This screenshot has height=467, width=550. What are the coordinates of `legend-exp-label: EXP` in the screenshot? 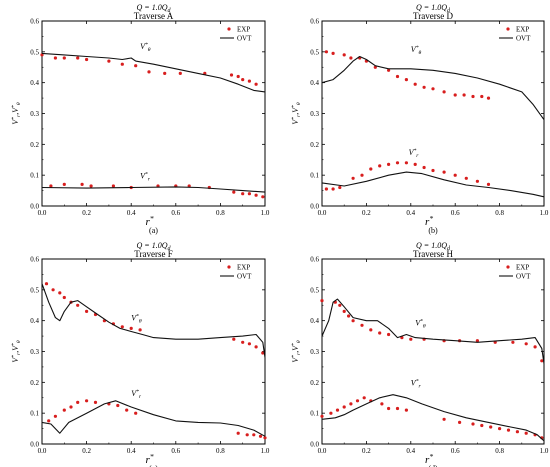 It's located at (243, 268).